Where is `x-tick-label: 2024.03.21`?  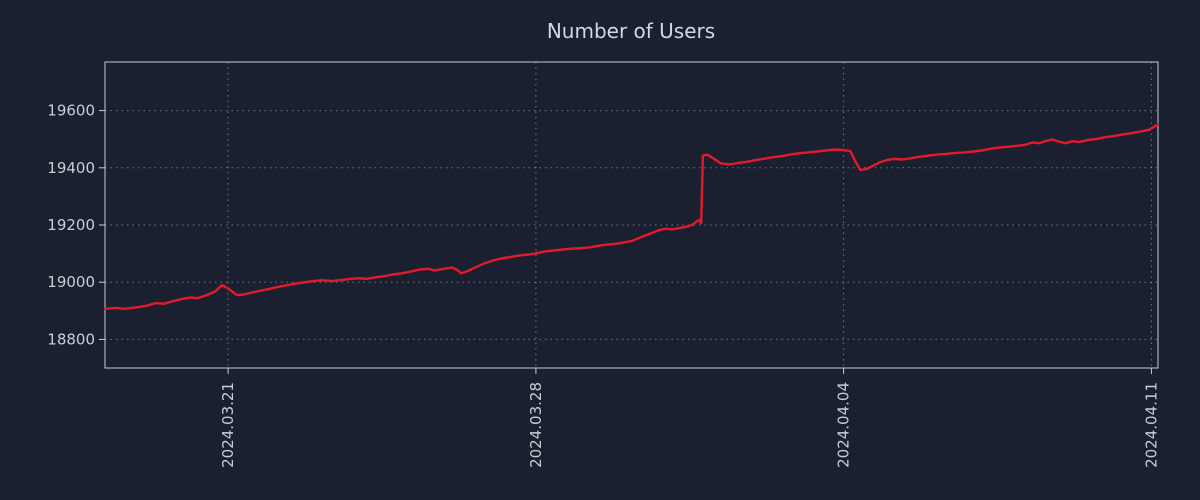
x-tick-label: 2024.03.21 is located at coordinates (228, 425).